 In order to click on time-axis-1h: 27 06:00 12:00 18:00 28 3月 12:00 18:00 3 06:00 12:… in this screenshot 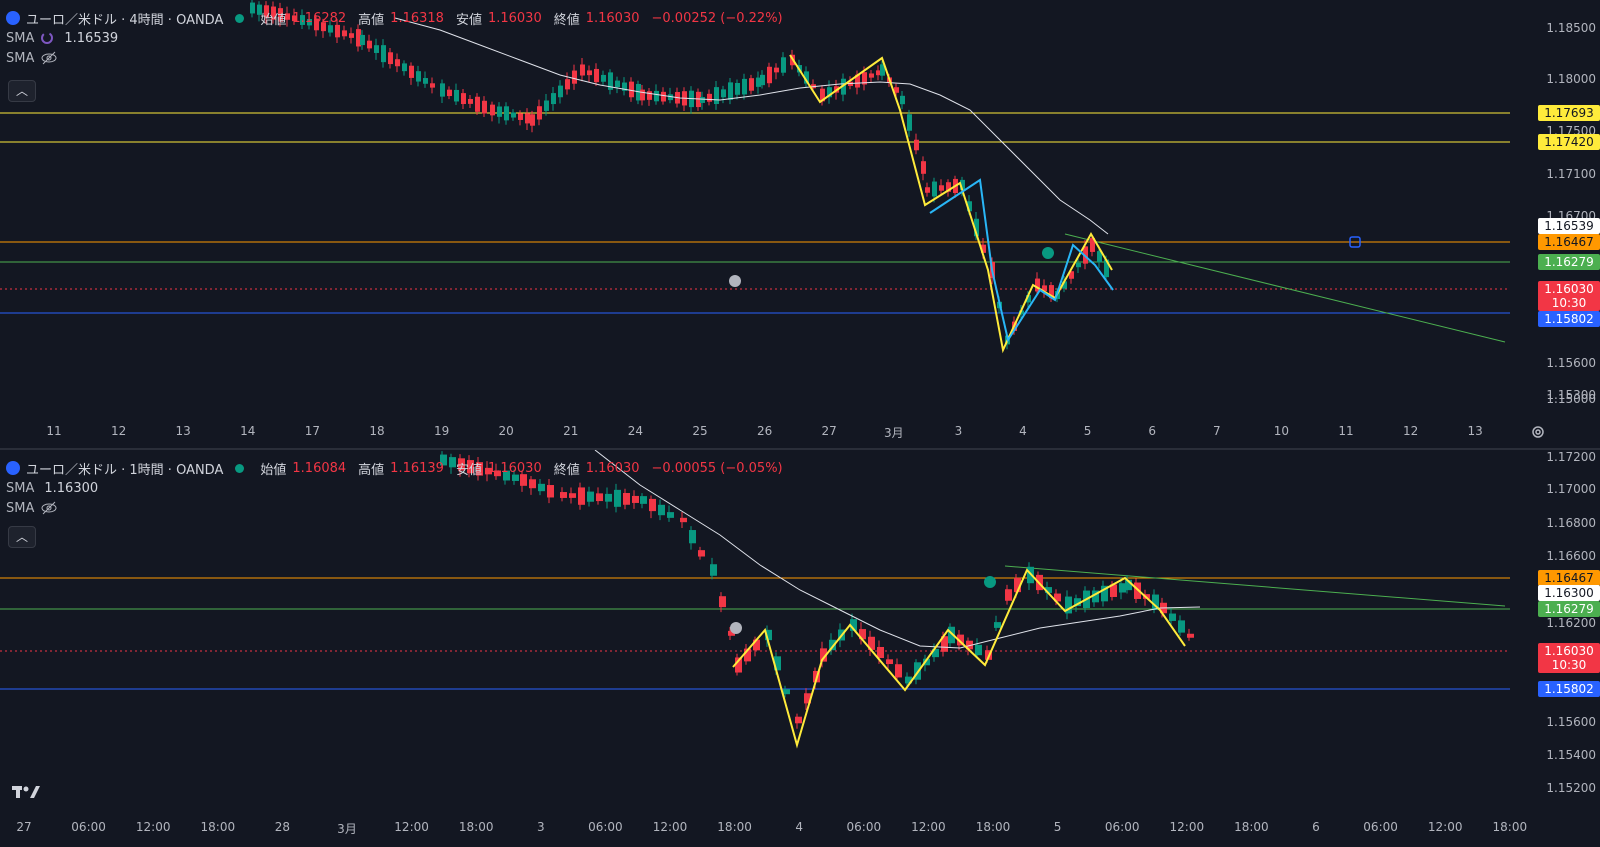, I will do `click(763, 827)`.